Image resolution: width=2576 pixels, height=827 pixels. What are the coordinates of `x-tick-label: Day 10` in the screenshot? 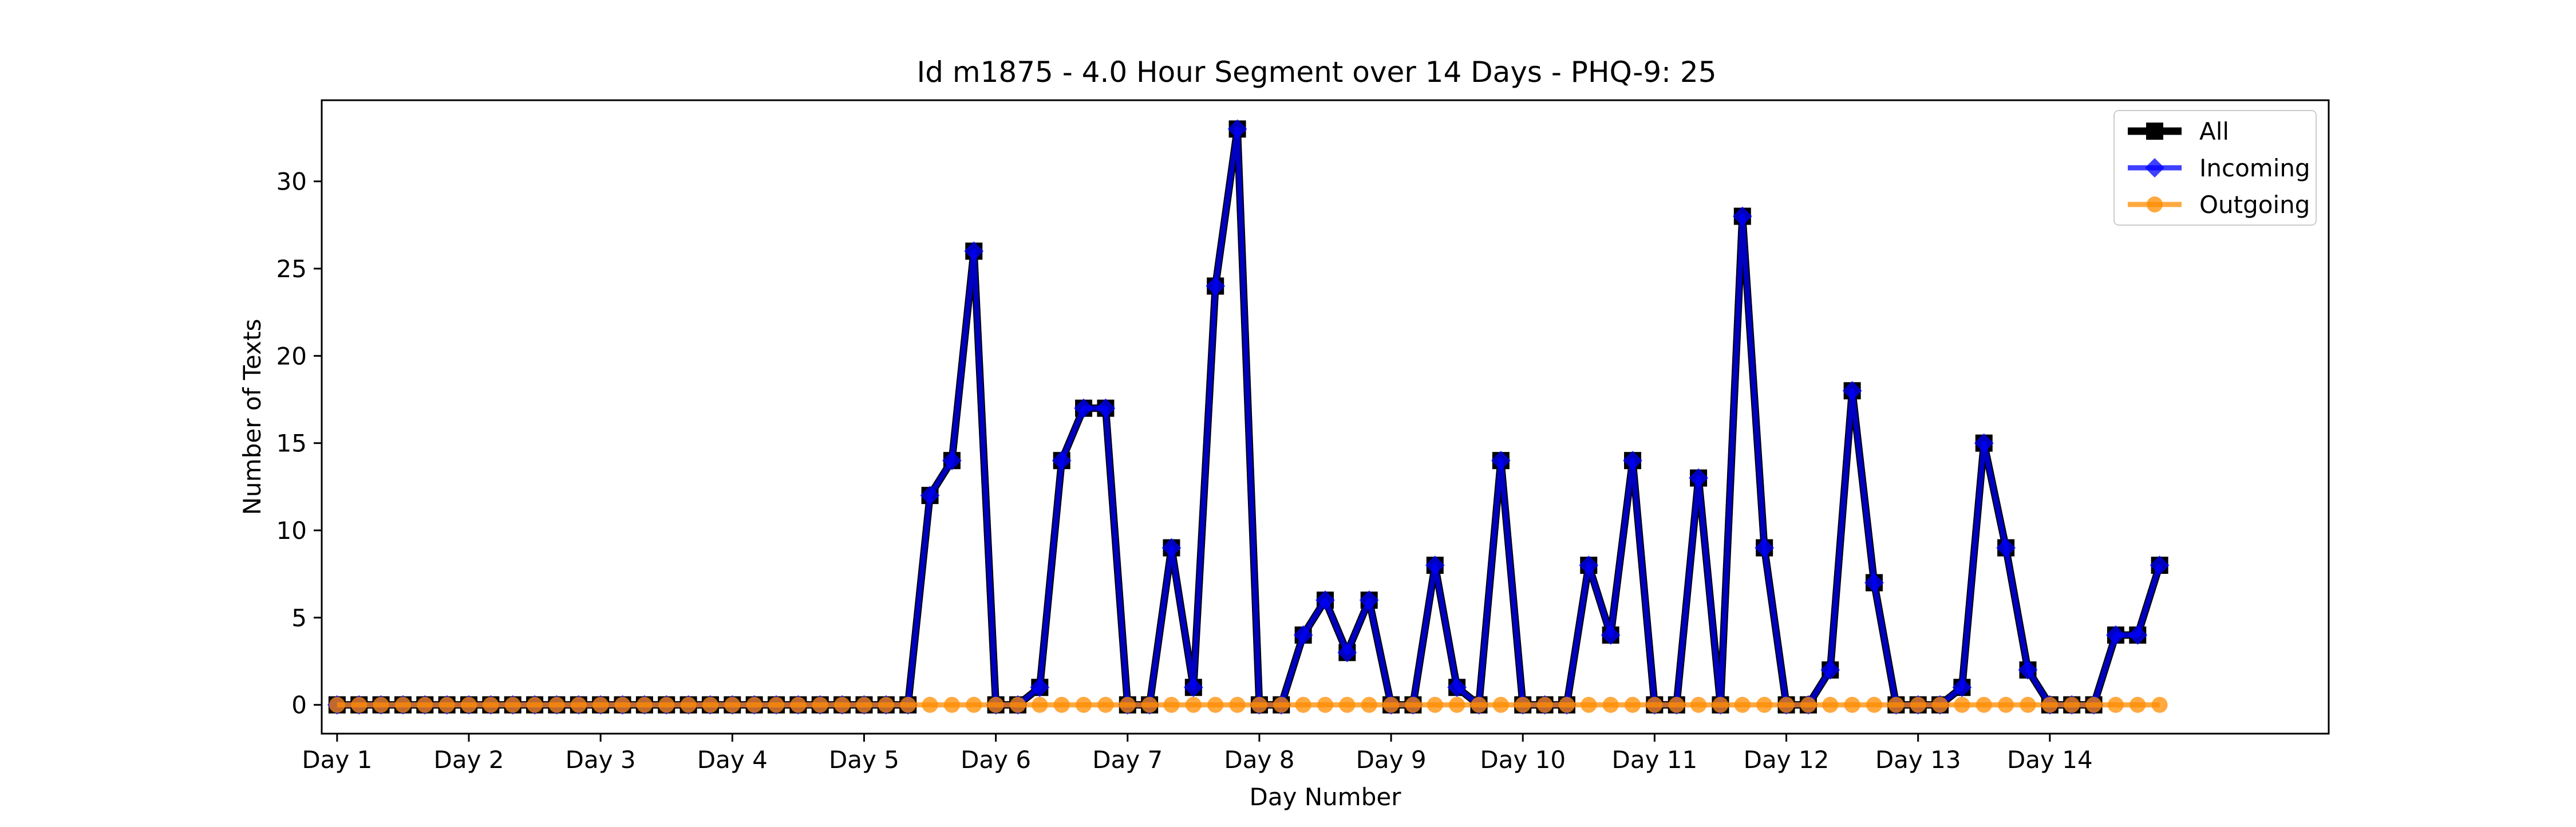 It's located at (1523, 760).